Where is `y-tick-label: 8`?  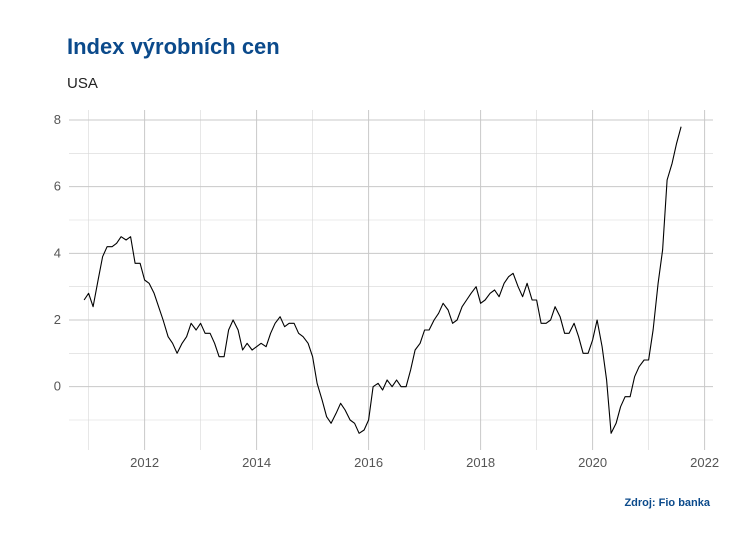 y-tick-label: 8 is located at coordinates (57, 119).